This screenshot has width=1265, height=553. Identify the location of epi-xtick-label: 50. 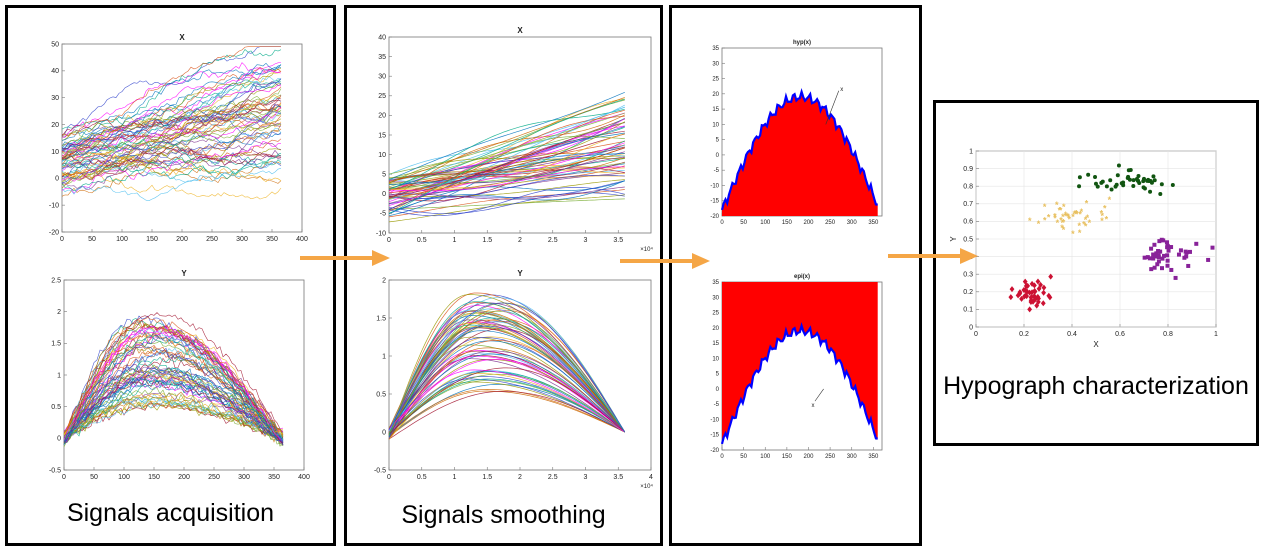
(743, 457).